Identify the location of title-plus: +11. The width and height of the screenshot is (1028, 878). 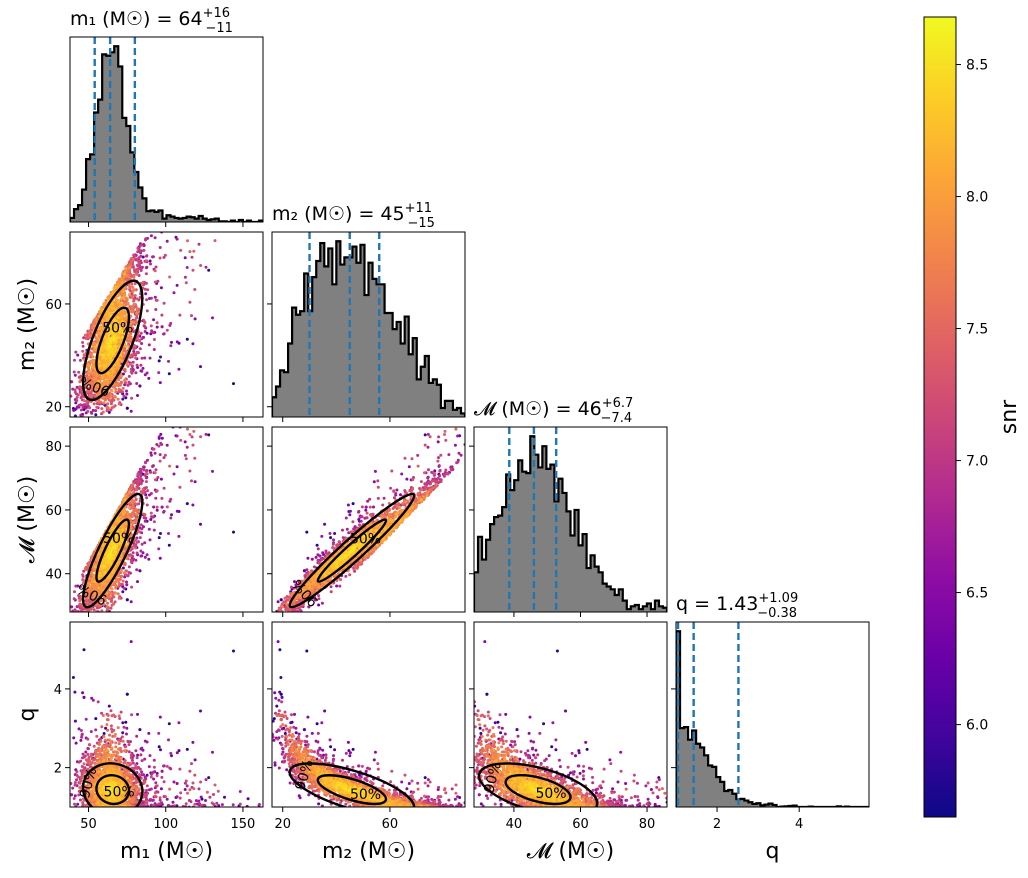
(418, 208).